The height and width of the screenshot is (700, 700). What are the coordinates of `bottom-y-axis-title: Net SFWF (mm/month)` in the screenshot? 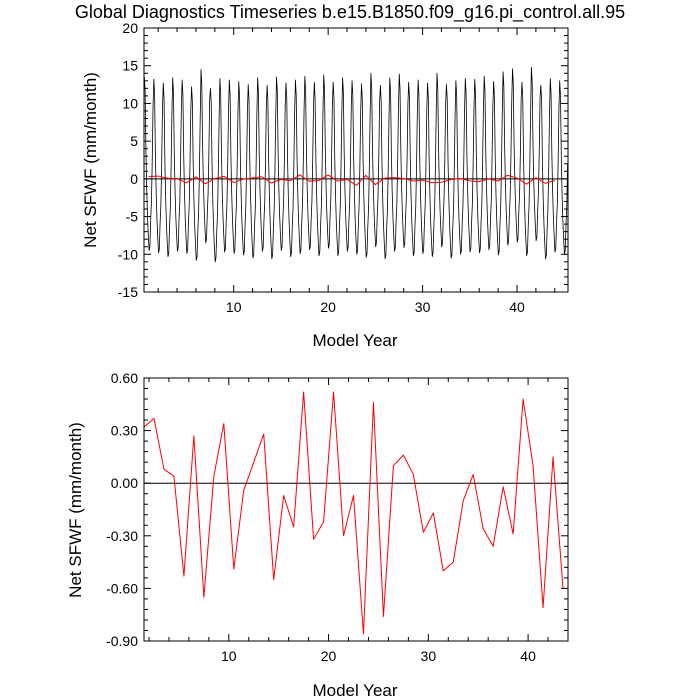 It's located at (75, 510).